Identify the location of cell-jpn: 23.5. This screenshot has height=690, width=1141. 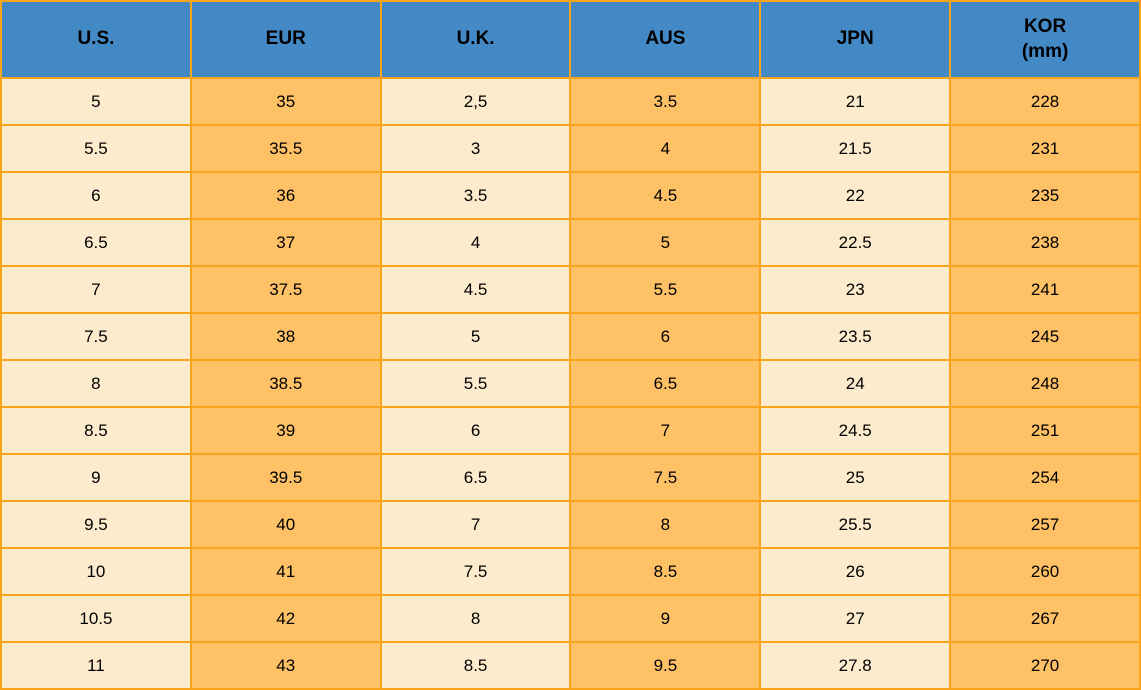
(855, 336).